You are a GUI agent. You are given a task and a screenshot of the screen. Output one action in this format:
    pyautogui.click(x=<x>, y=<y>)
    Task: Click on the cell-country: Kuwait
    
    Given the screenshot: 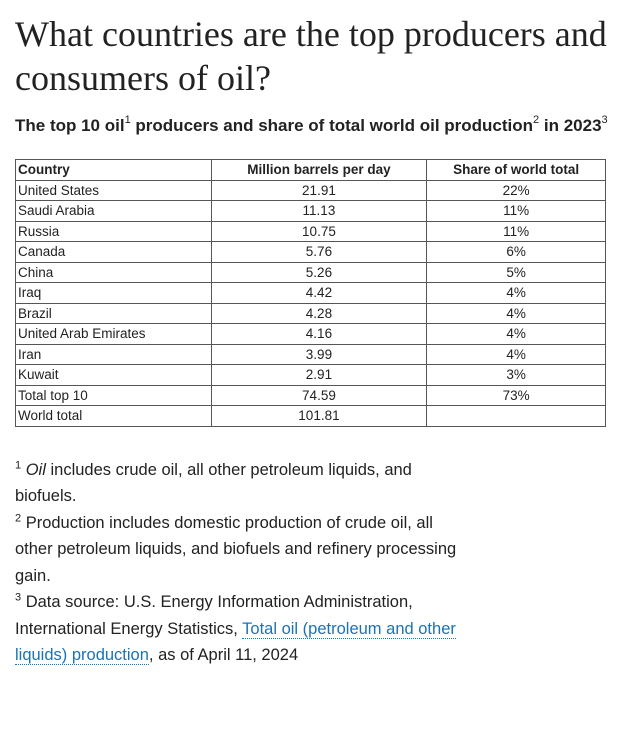 What is the action you would take?
    pyautogui.click(x=113, y=375)
    